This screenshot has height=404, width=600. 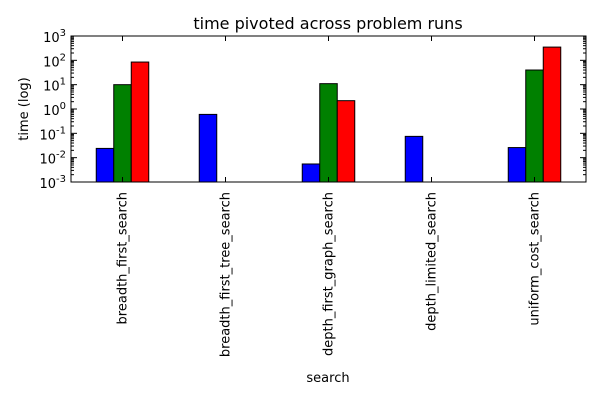 What do you see at coordinates (327, 23) in the screenshot?
I see `chart-title: time pivoted across problem runs` at bounding box center [327, 23].